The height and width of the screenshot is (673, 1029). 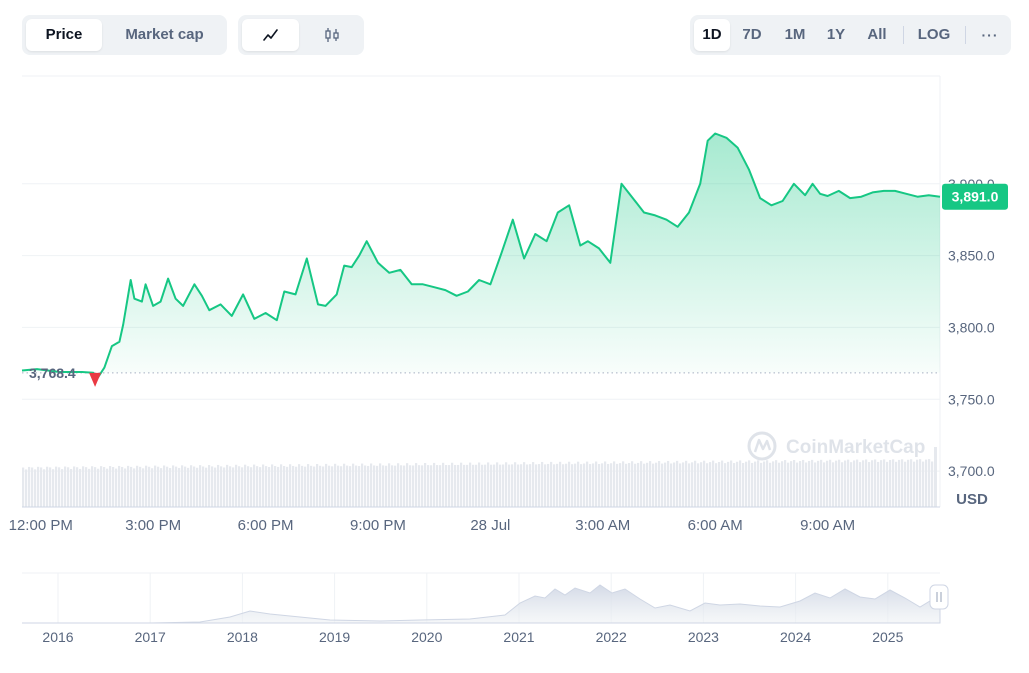 I want to click on coinmarketcap-logo-icon, so click(x=762, y=446).